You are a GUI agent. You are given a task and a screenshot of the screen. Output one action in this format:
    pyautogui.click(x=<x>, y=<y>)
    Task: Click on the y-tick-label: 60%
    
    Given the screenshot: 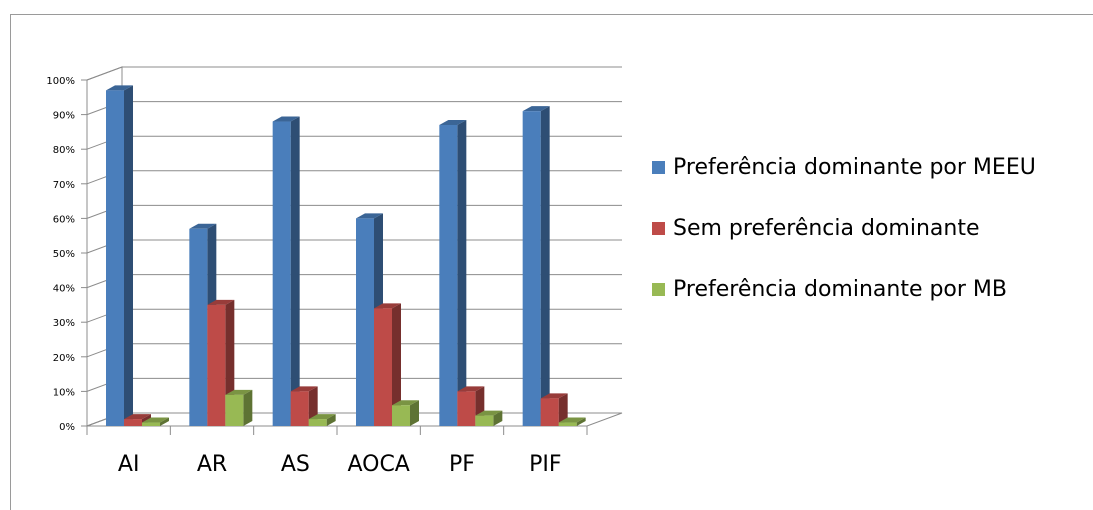 What is the action you would take?
    pyautogui.click(x=64, y=219)
    